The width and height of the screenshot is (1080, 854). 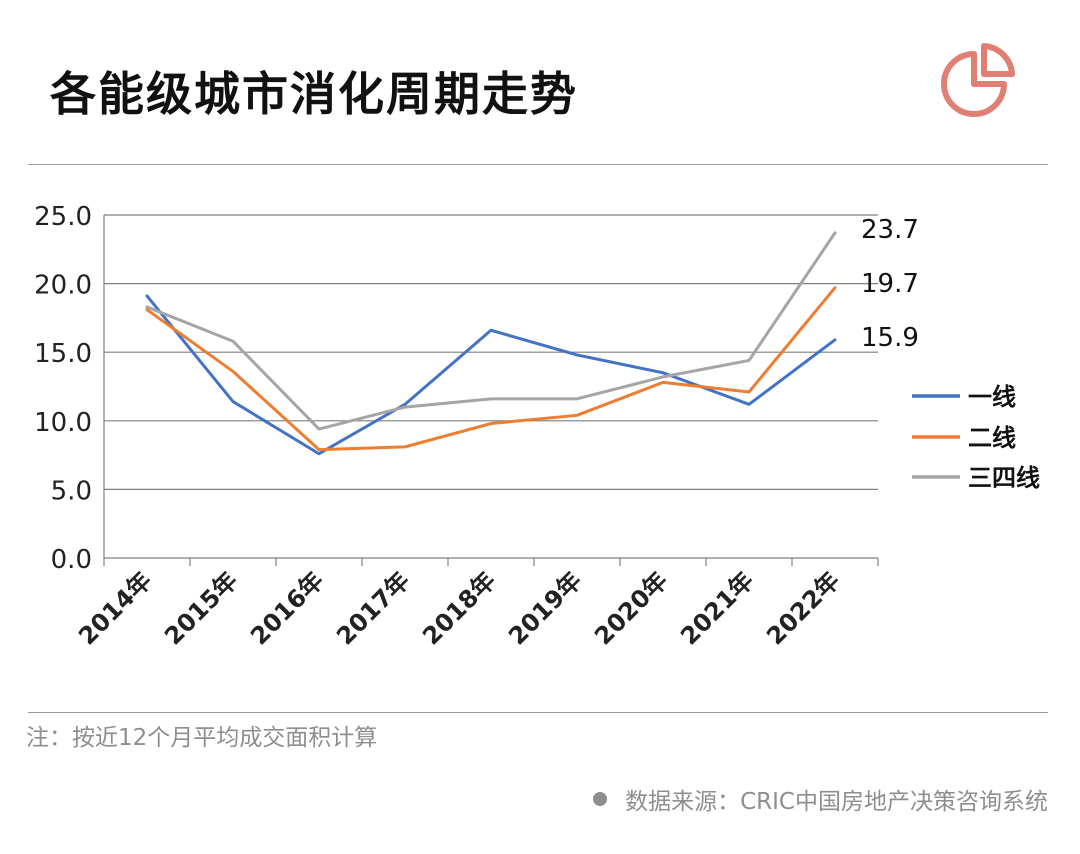 What do you see at coordinates (63, 423) in the screenshot?
I see `y-tick-label: 10.0` at bounding box center [63, 423].